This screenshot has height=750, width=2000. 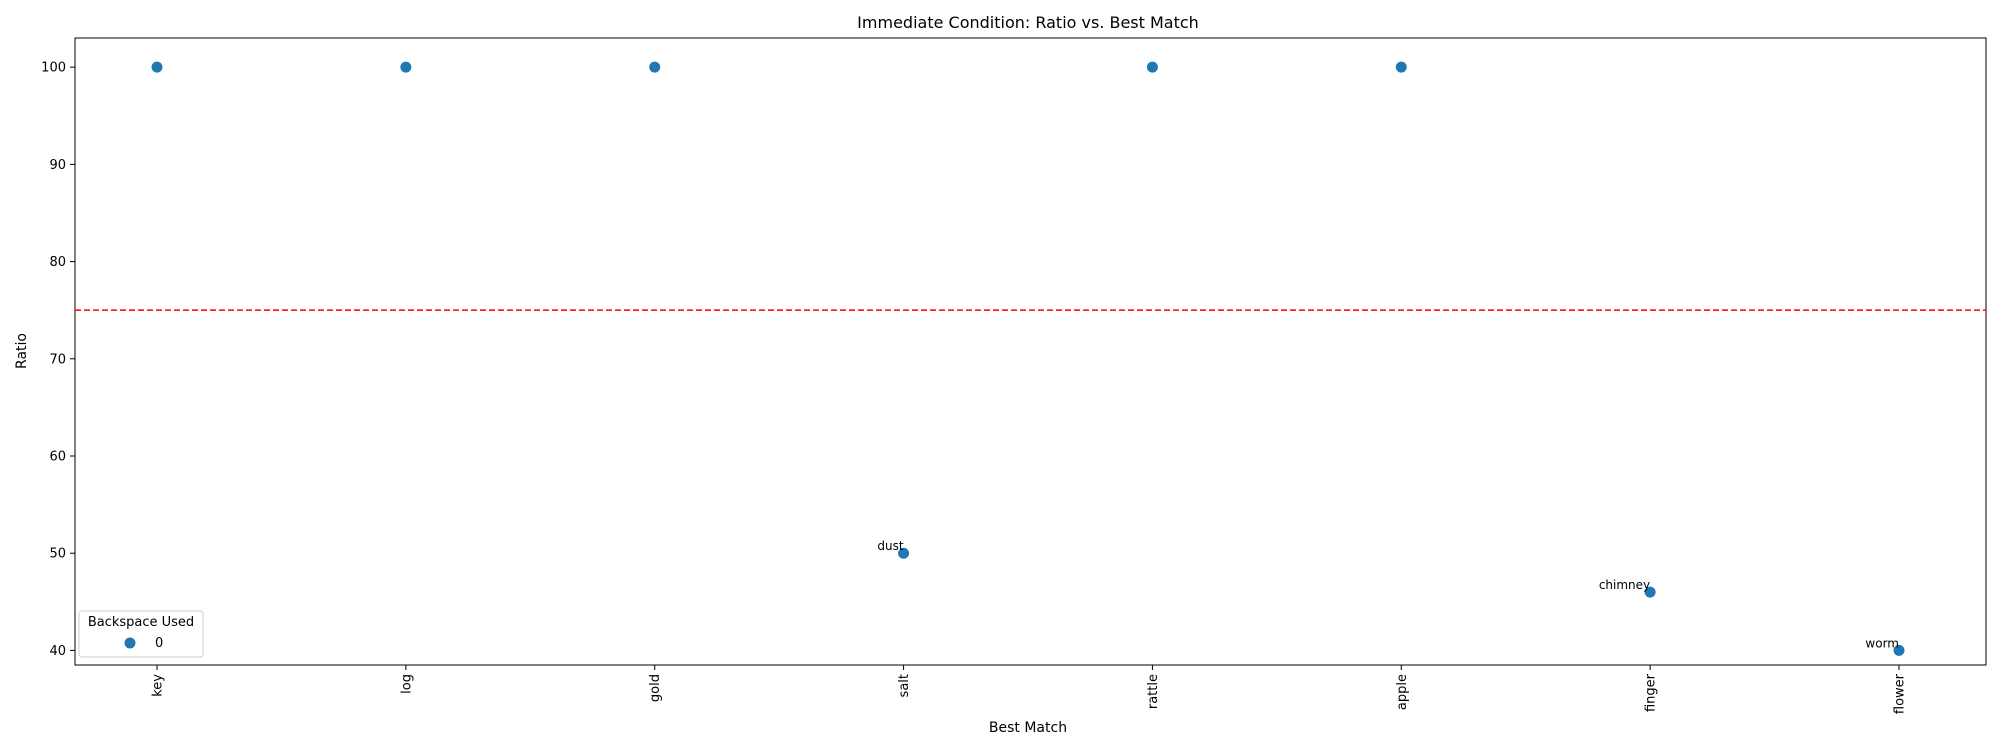 I want to click on data-point-rattle, so click(x=1152, y=67).